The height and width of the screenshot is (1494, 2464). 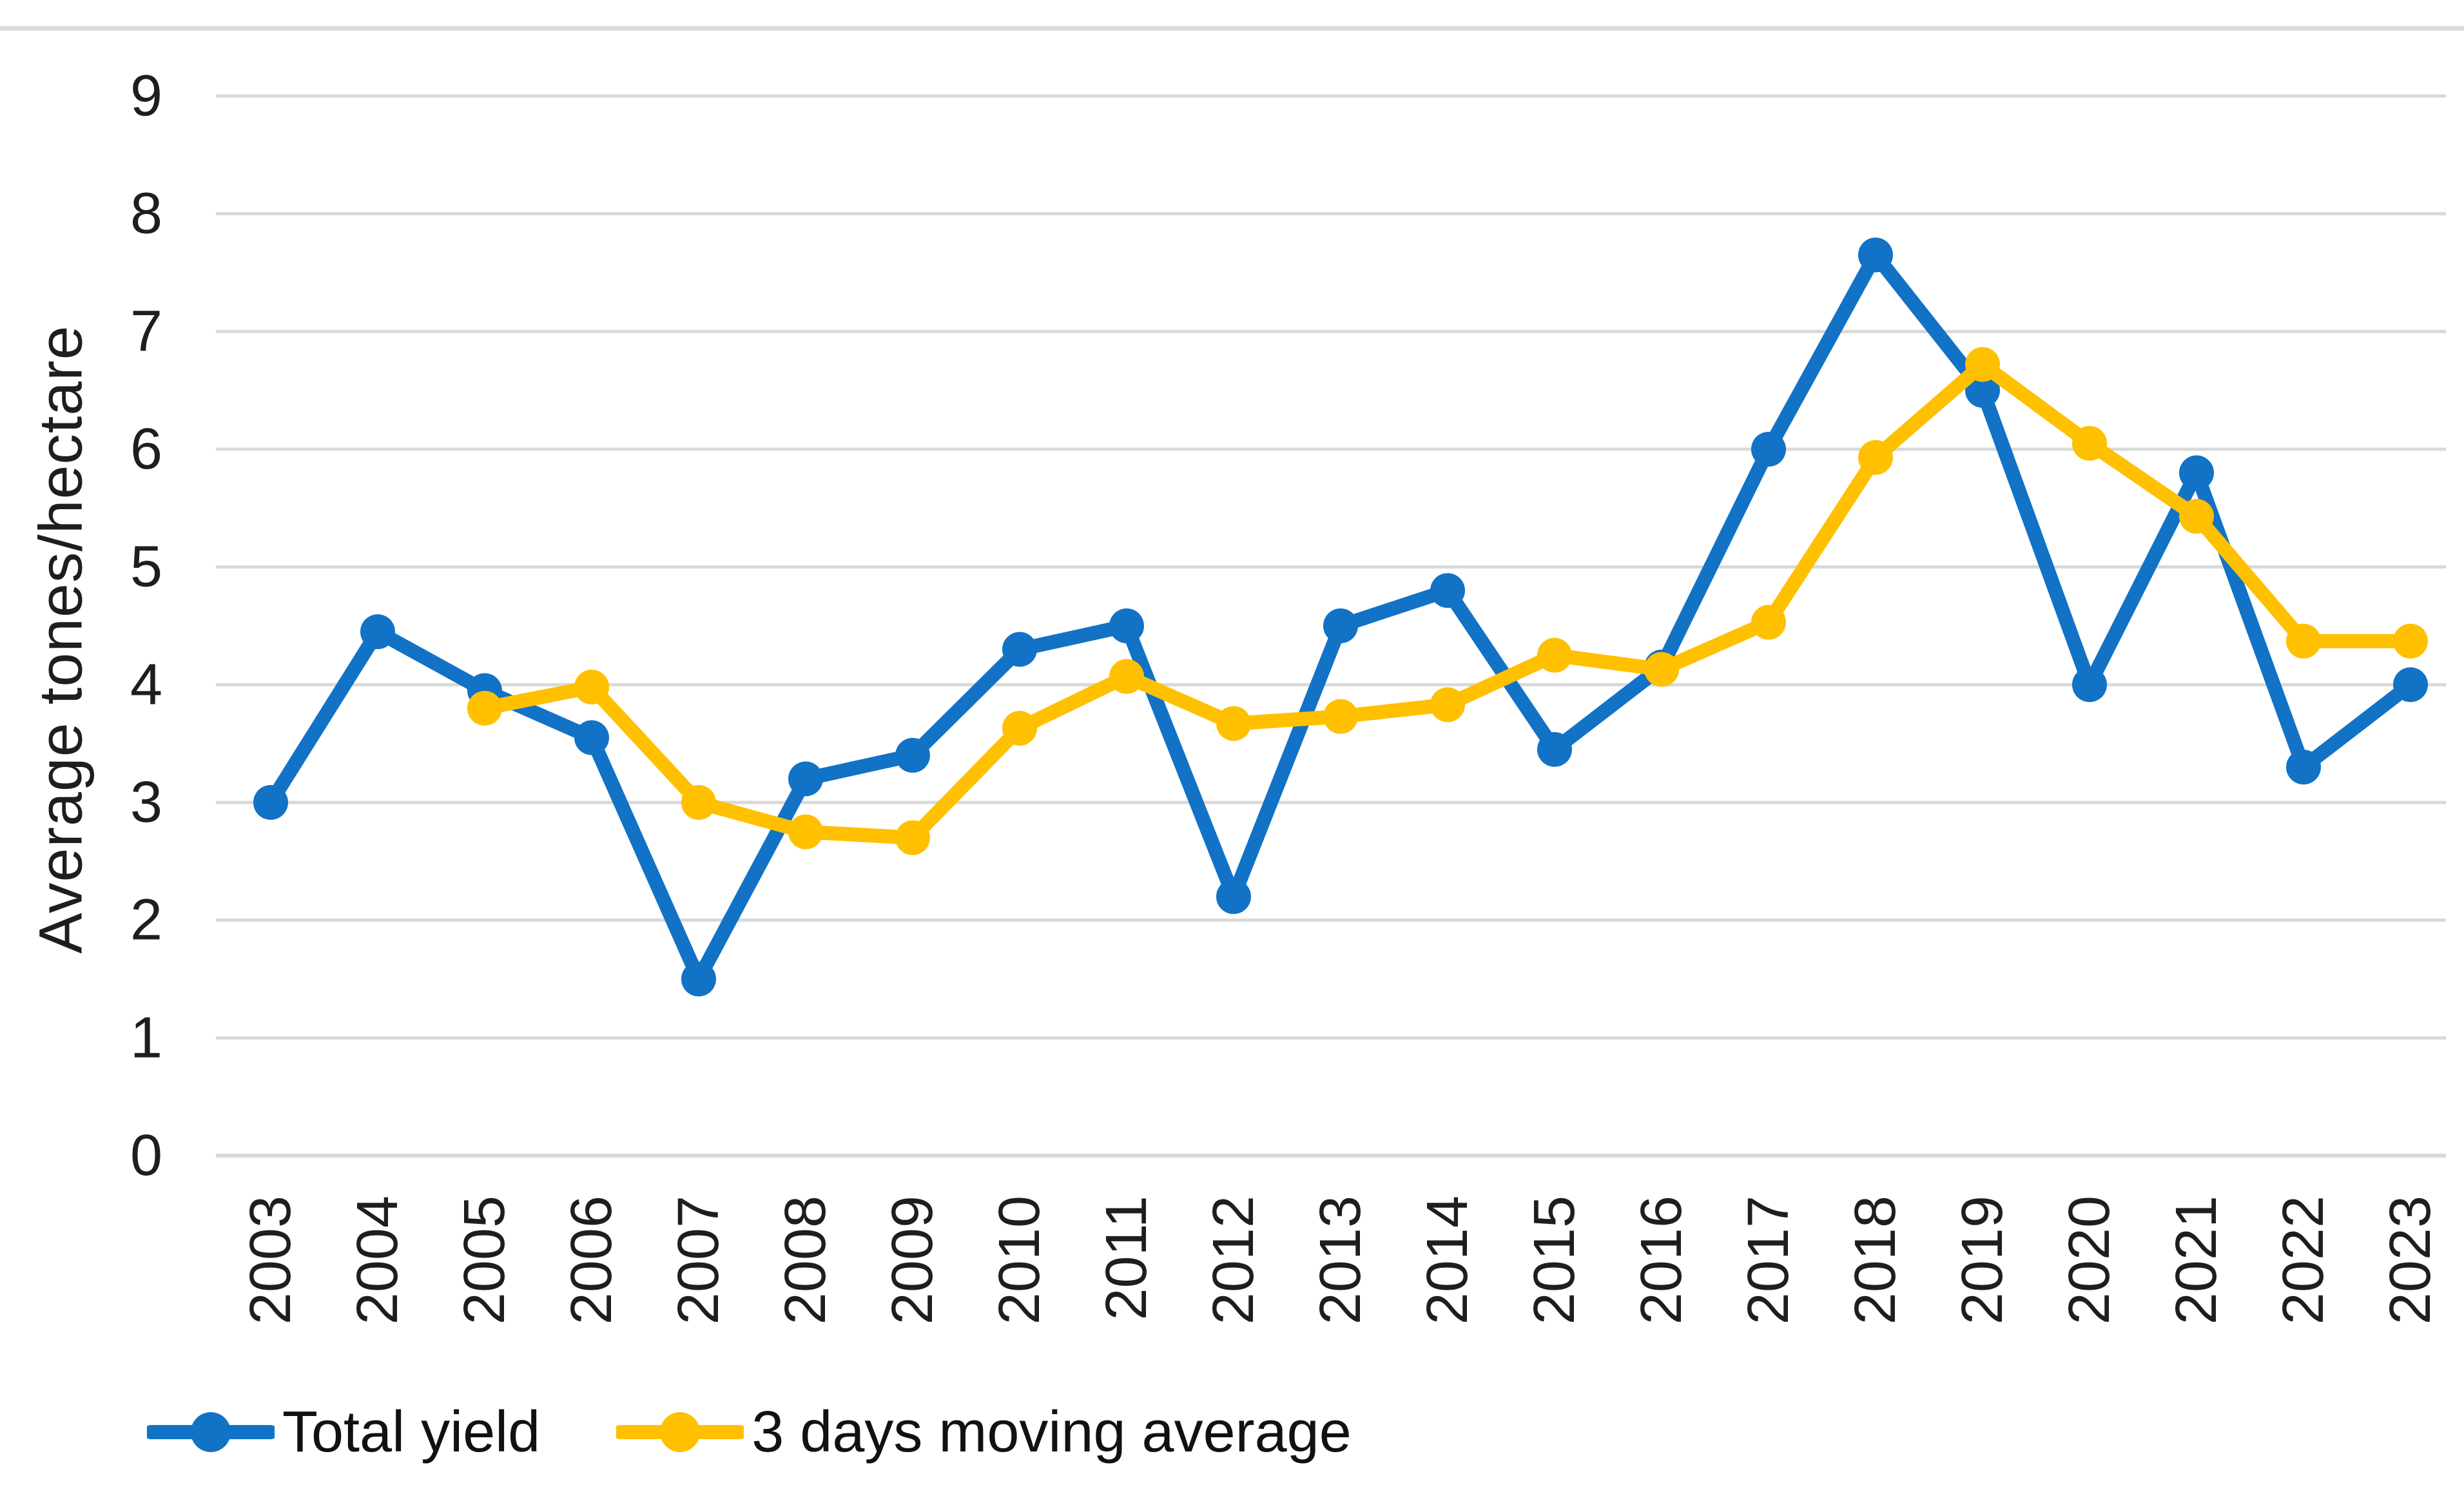 What do you see at coordinates (146, 214) in the screenshot?
I see `y-tick-label: 8` at bounding box center [146, 214].